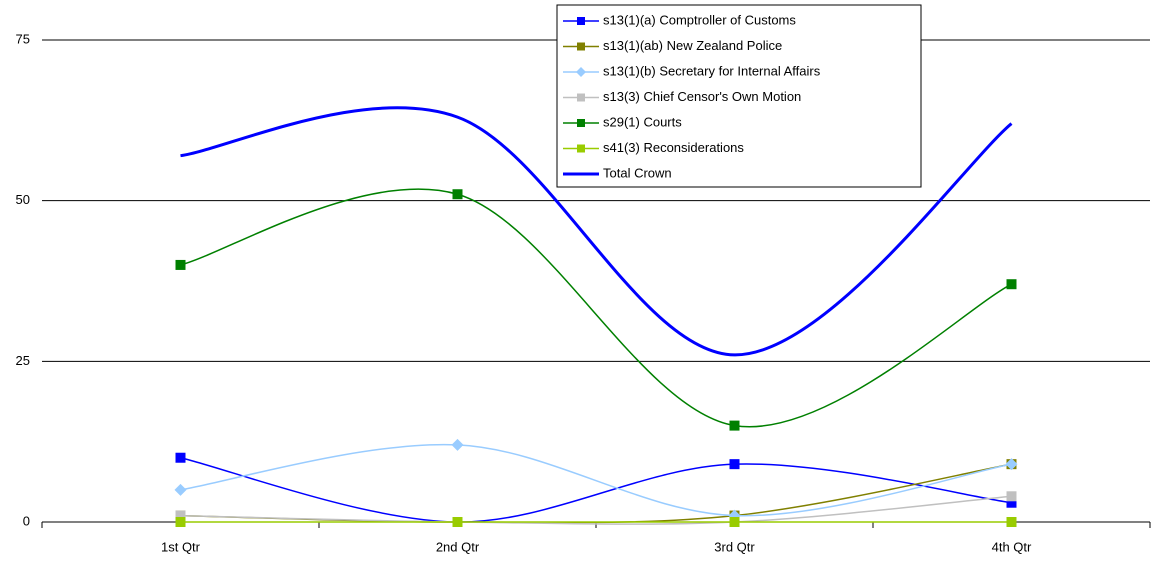  Describe the element at coordinates (692, 45) in the screenshot. I see `legend-label: s13(1)(ab) New Zealand Police` at that location.